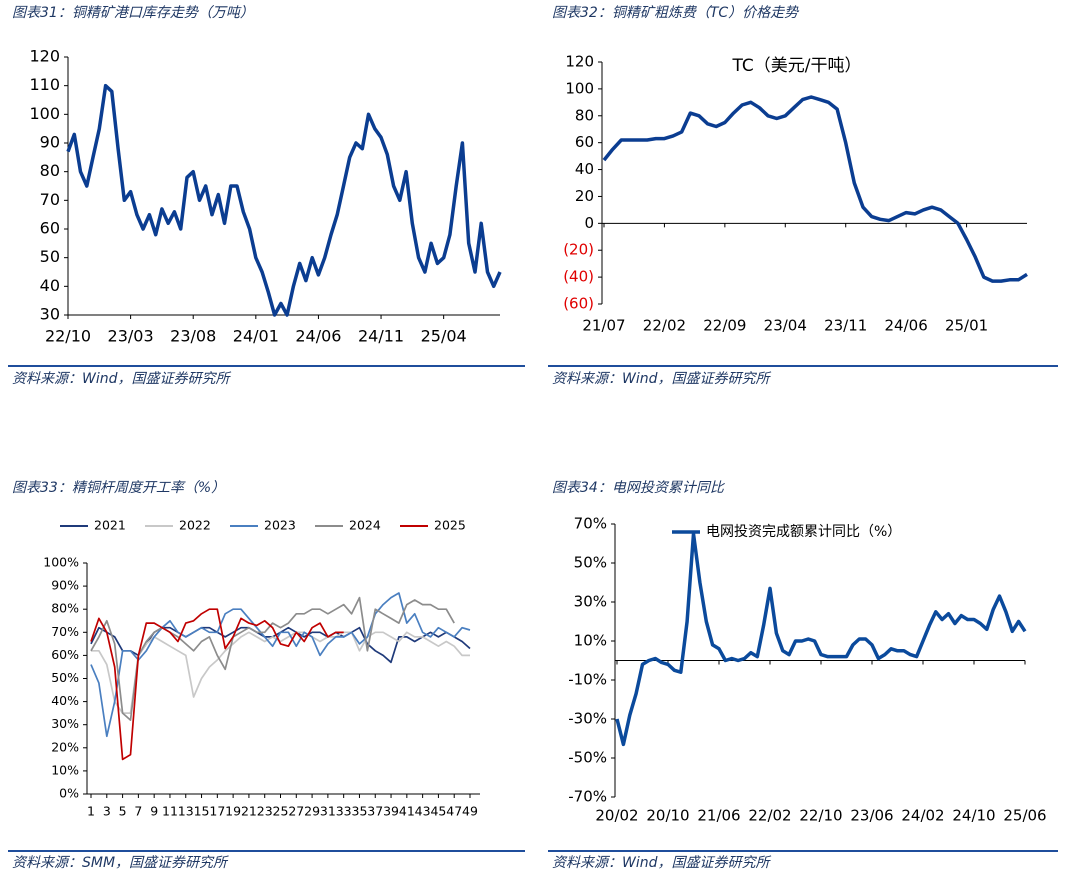  Describe the element at coordinates (845, 326) in the screenshot. I see `x-tick-label: 23/11` at that location.